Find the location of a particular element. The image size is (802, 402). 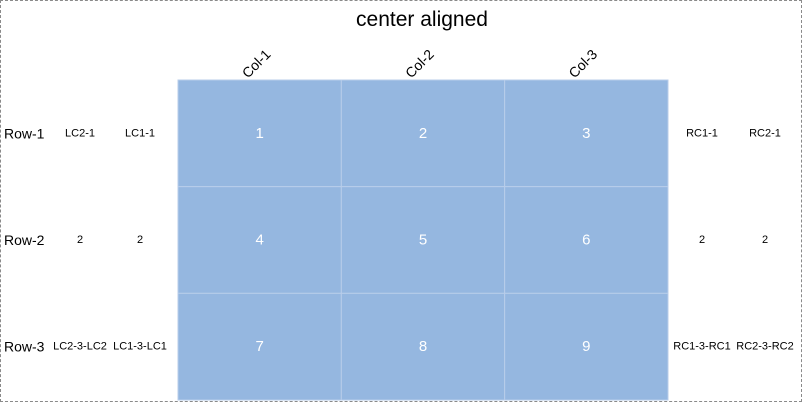

row-label: Row-3 is located at coordinates (24, 347).